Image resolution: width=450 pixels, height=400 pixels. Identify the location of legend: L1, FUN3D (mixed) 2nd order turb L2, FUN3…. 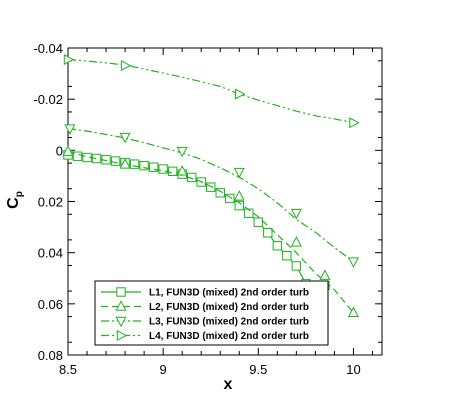
(211, 313).